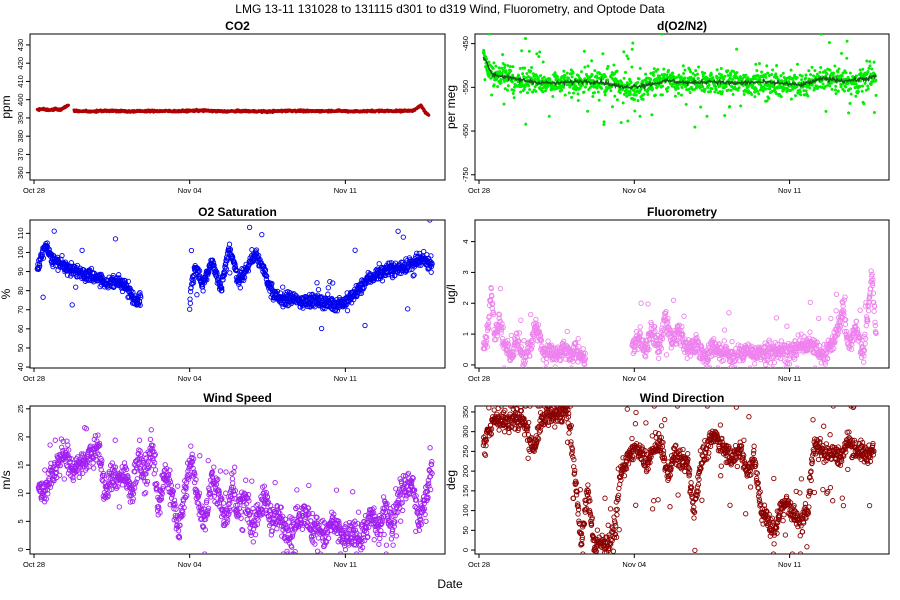 The width and height of the screenshot is (900, 600). I want to click on x-tick-label: Oct 28, so click(479, 378).